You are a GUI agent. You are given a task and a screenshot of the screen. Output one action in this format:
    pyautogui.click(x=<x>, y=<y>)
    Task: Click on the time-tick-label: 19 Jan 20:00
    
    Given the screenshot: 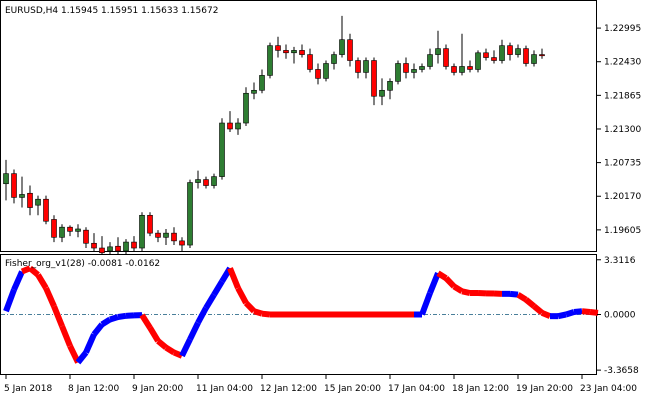 What is the action you would take?
    pyautogui.click(x=544, y=389)
    